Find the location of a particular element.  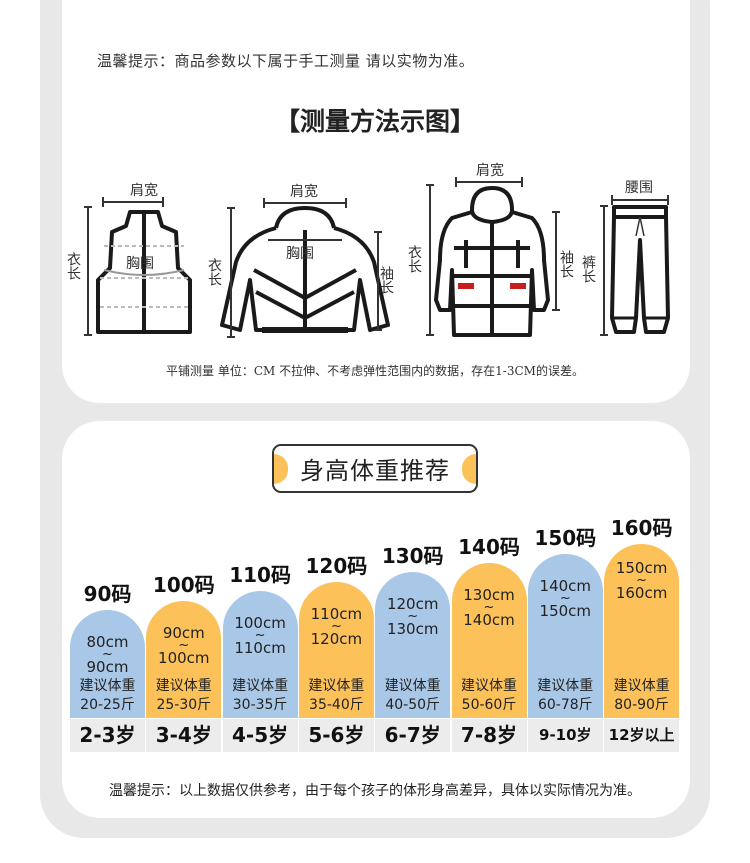

badge-accent-right is located at coordinates (469, 469).